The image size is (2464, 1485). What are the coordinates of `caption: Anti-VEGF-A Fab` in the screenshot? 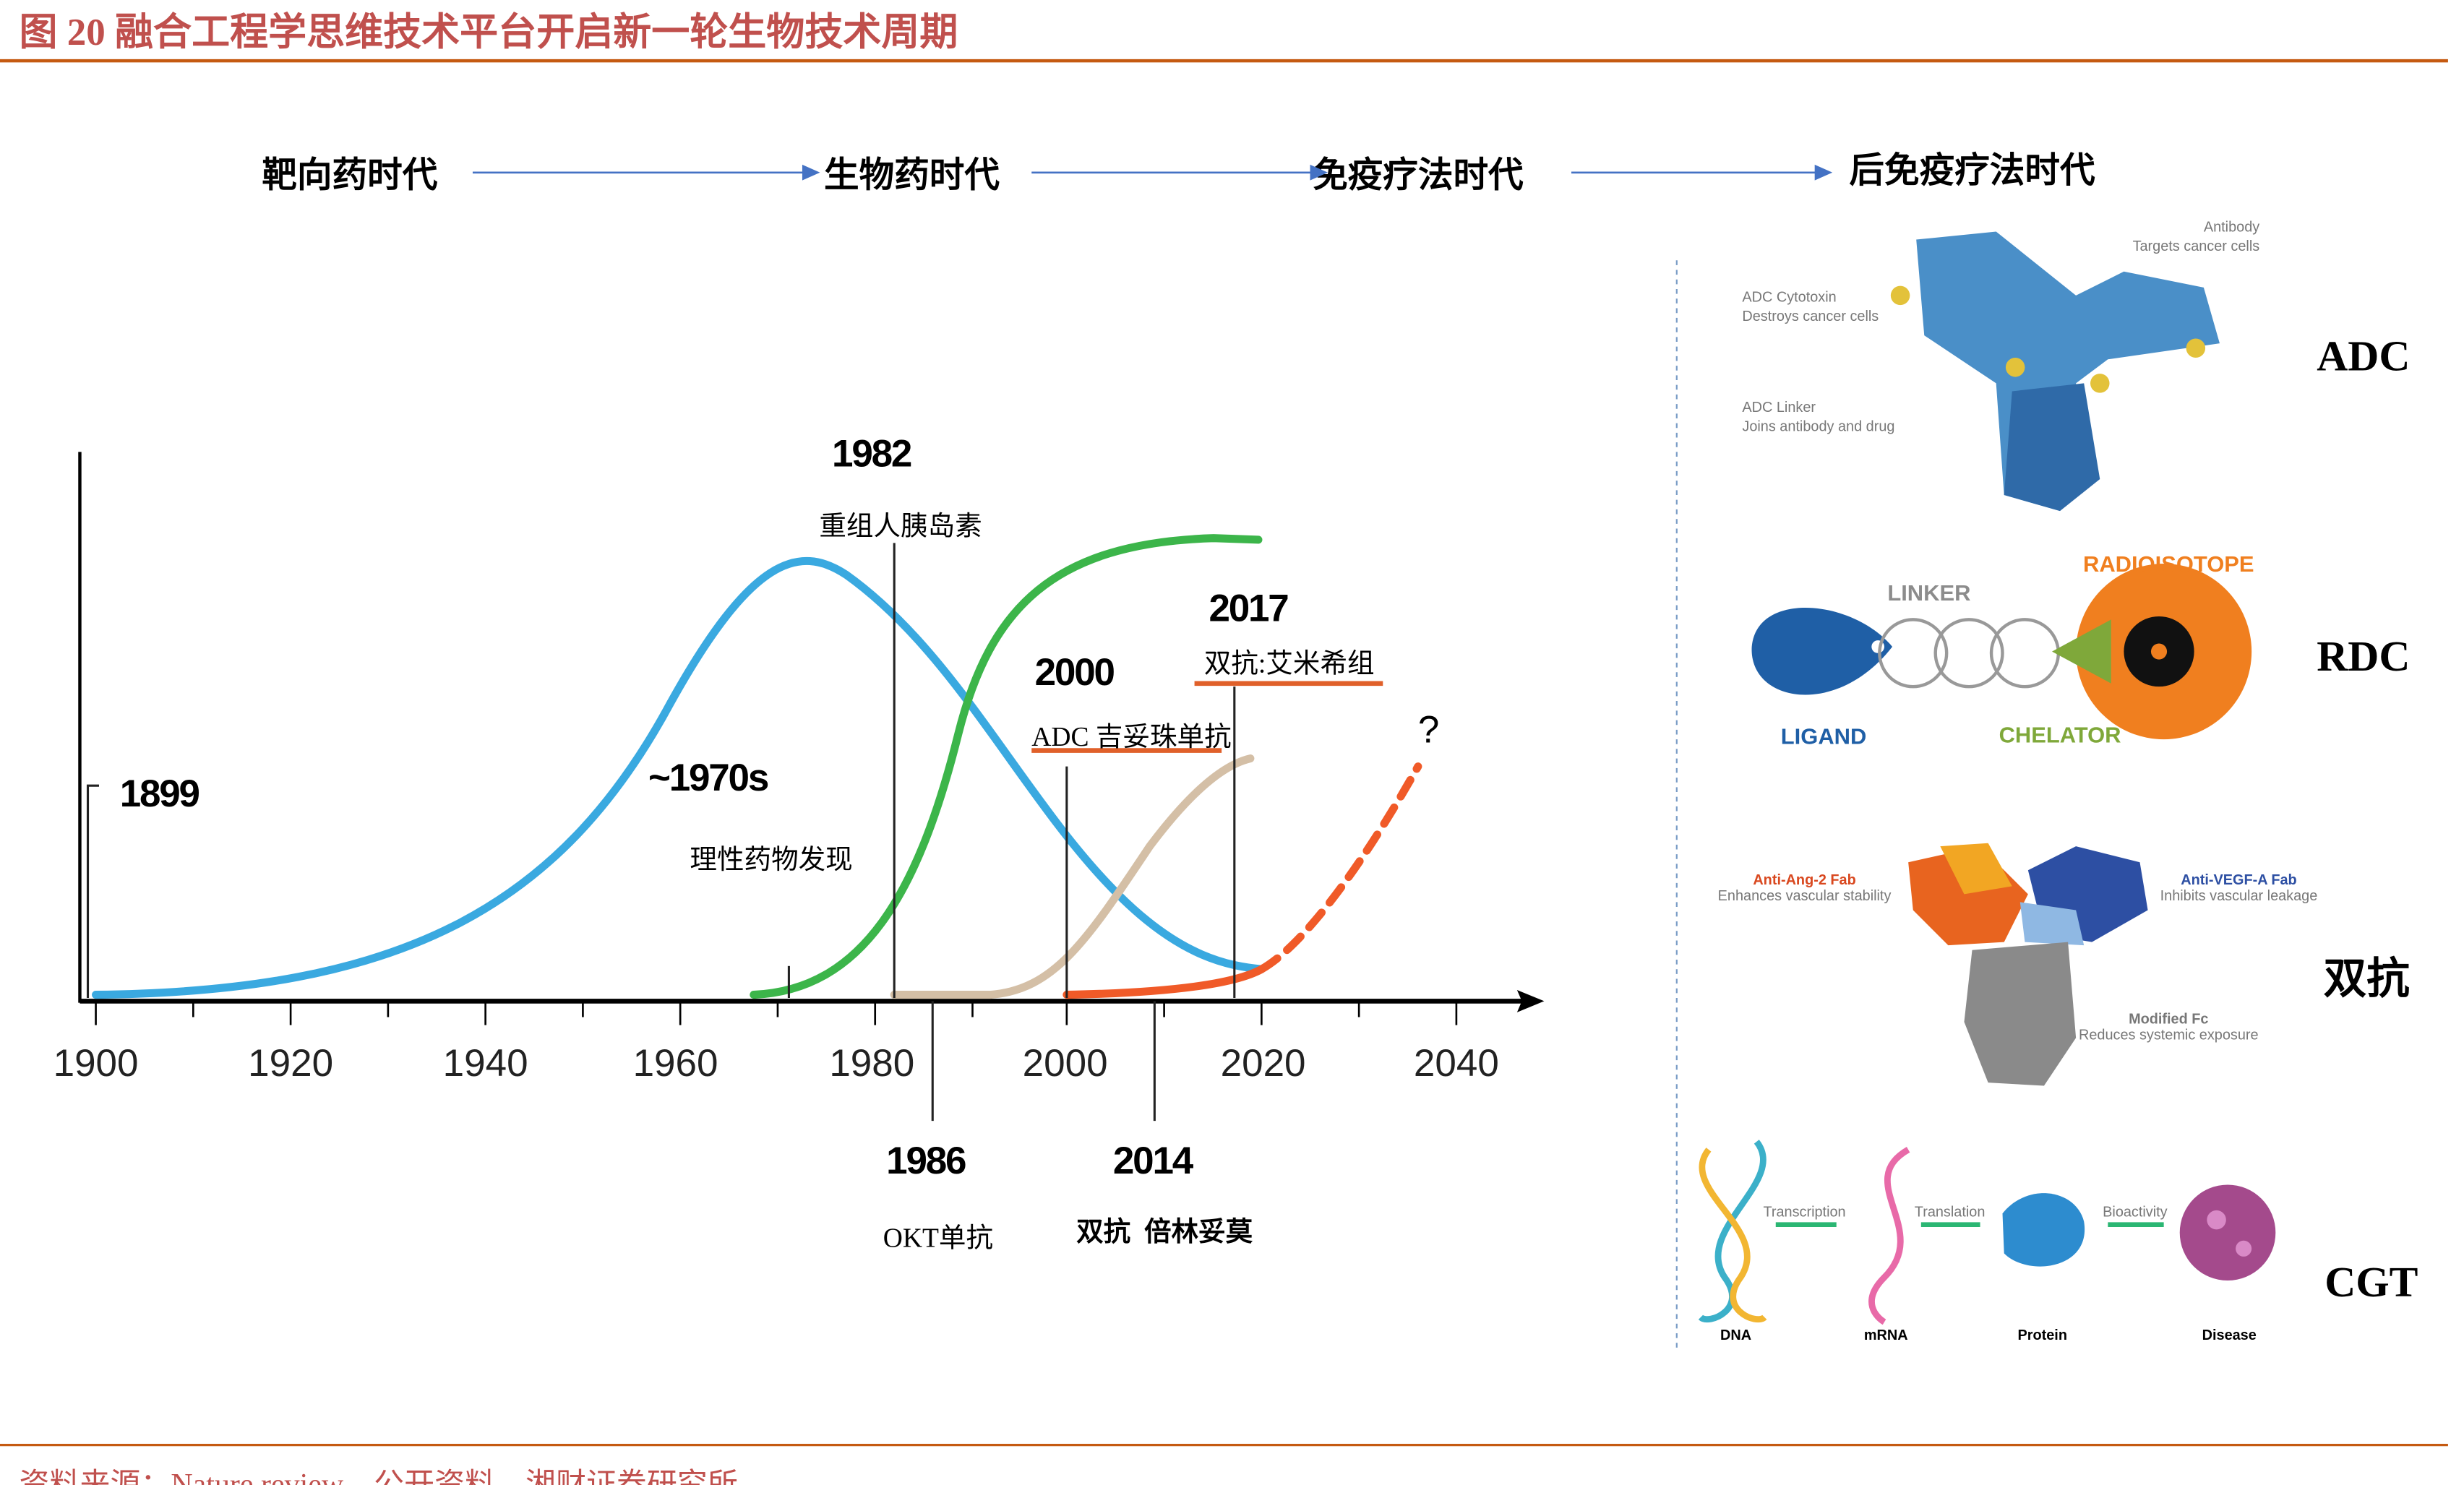 It's located at (2238, 880).